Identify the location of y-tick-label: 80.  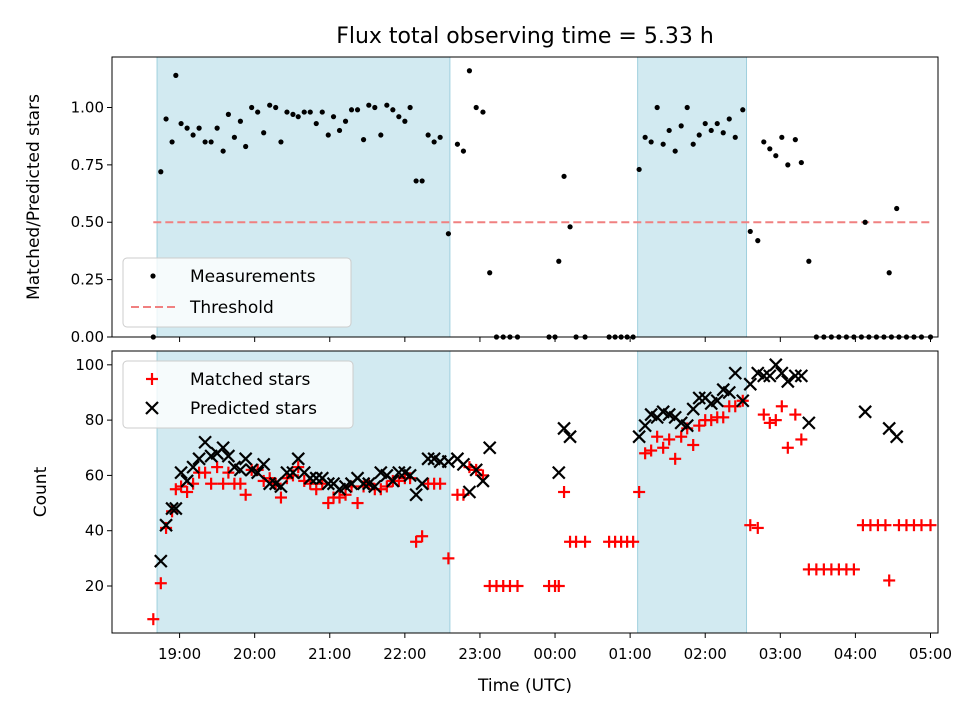
(94, 420).